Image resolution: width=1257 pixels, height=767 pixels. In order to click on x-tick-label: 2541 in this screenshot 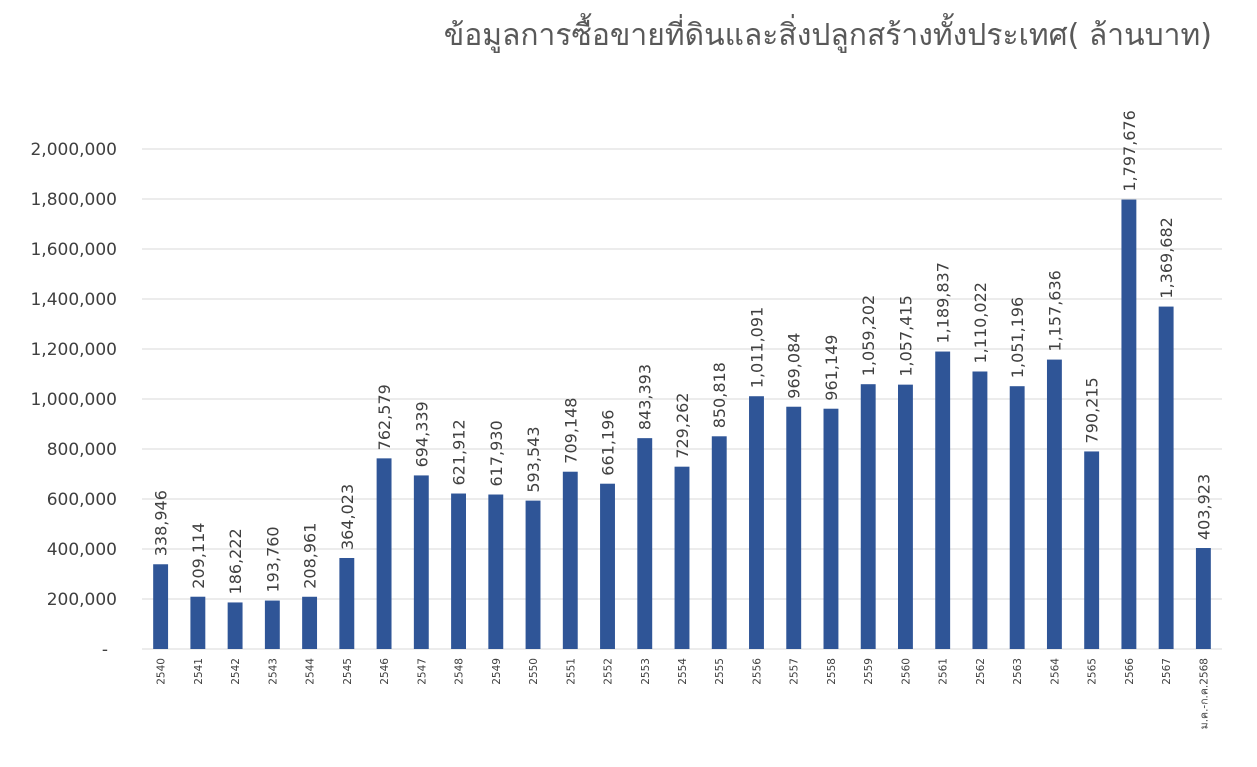, I will do `click(199, 671)`.